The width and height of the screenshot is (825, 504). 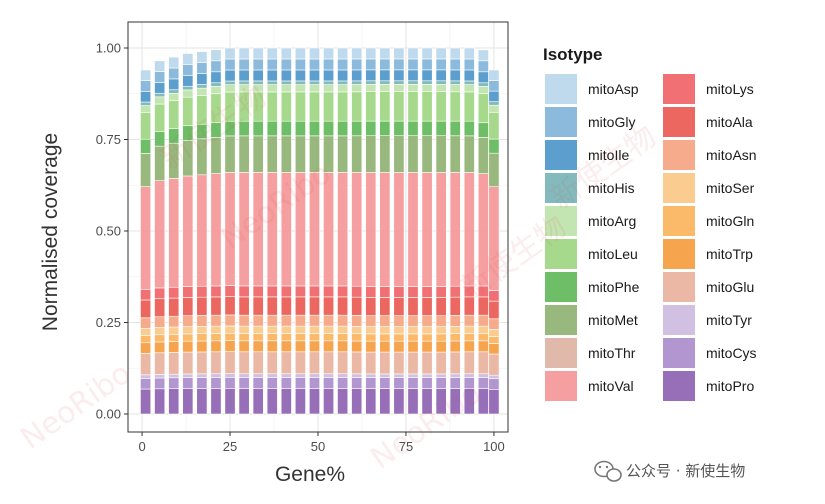 What do you see at coordinates (561, 221) in the screenshot?
I see `legend-key-mitoArg` at bounding box center [561, 221].